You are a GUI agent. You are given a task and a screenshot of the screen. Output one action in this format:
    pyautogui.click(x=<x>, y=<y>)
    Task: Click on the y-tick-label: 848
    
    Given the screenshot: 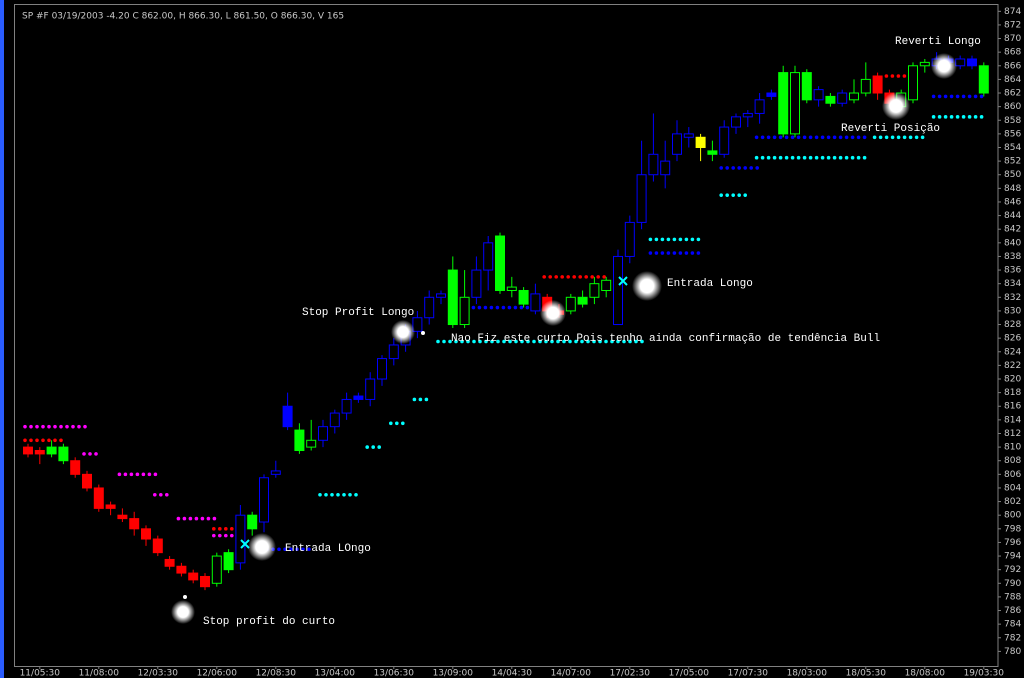 What is the action you would take?
    pyautogui.click(x=1012, y=189)
    